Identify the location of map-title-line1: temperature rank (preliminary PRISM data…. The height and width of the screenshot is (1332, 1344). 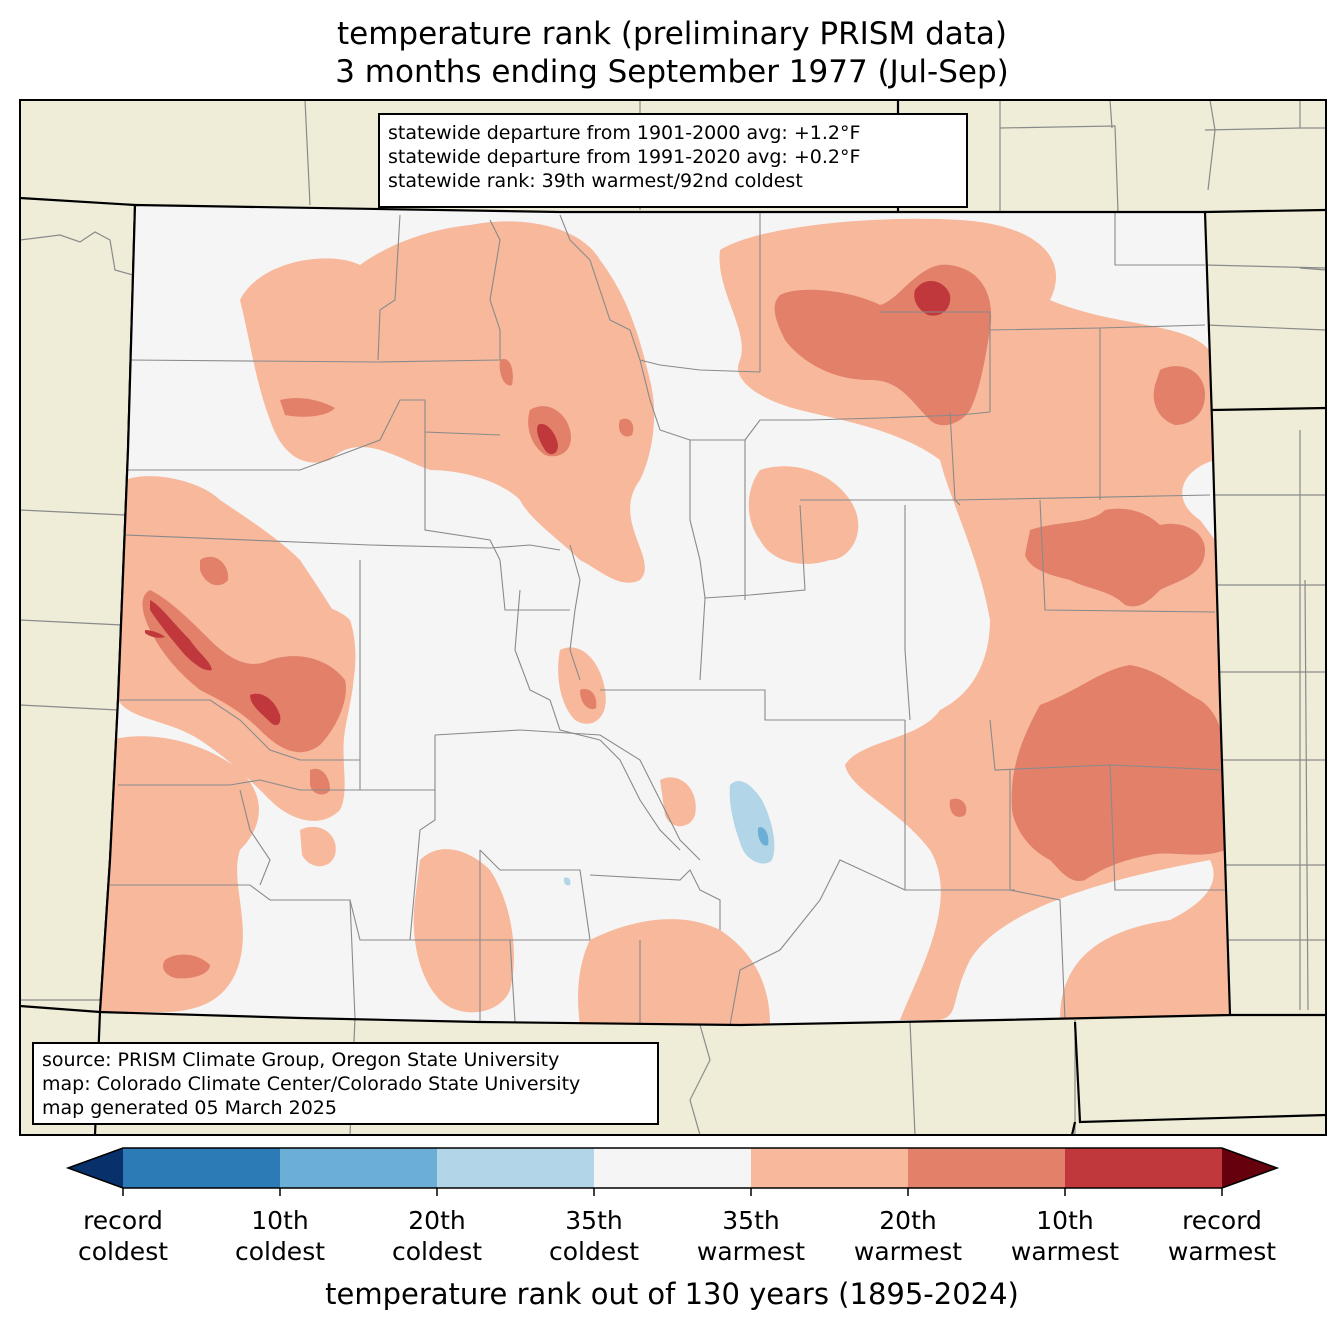
(671, 34).